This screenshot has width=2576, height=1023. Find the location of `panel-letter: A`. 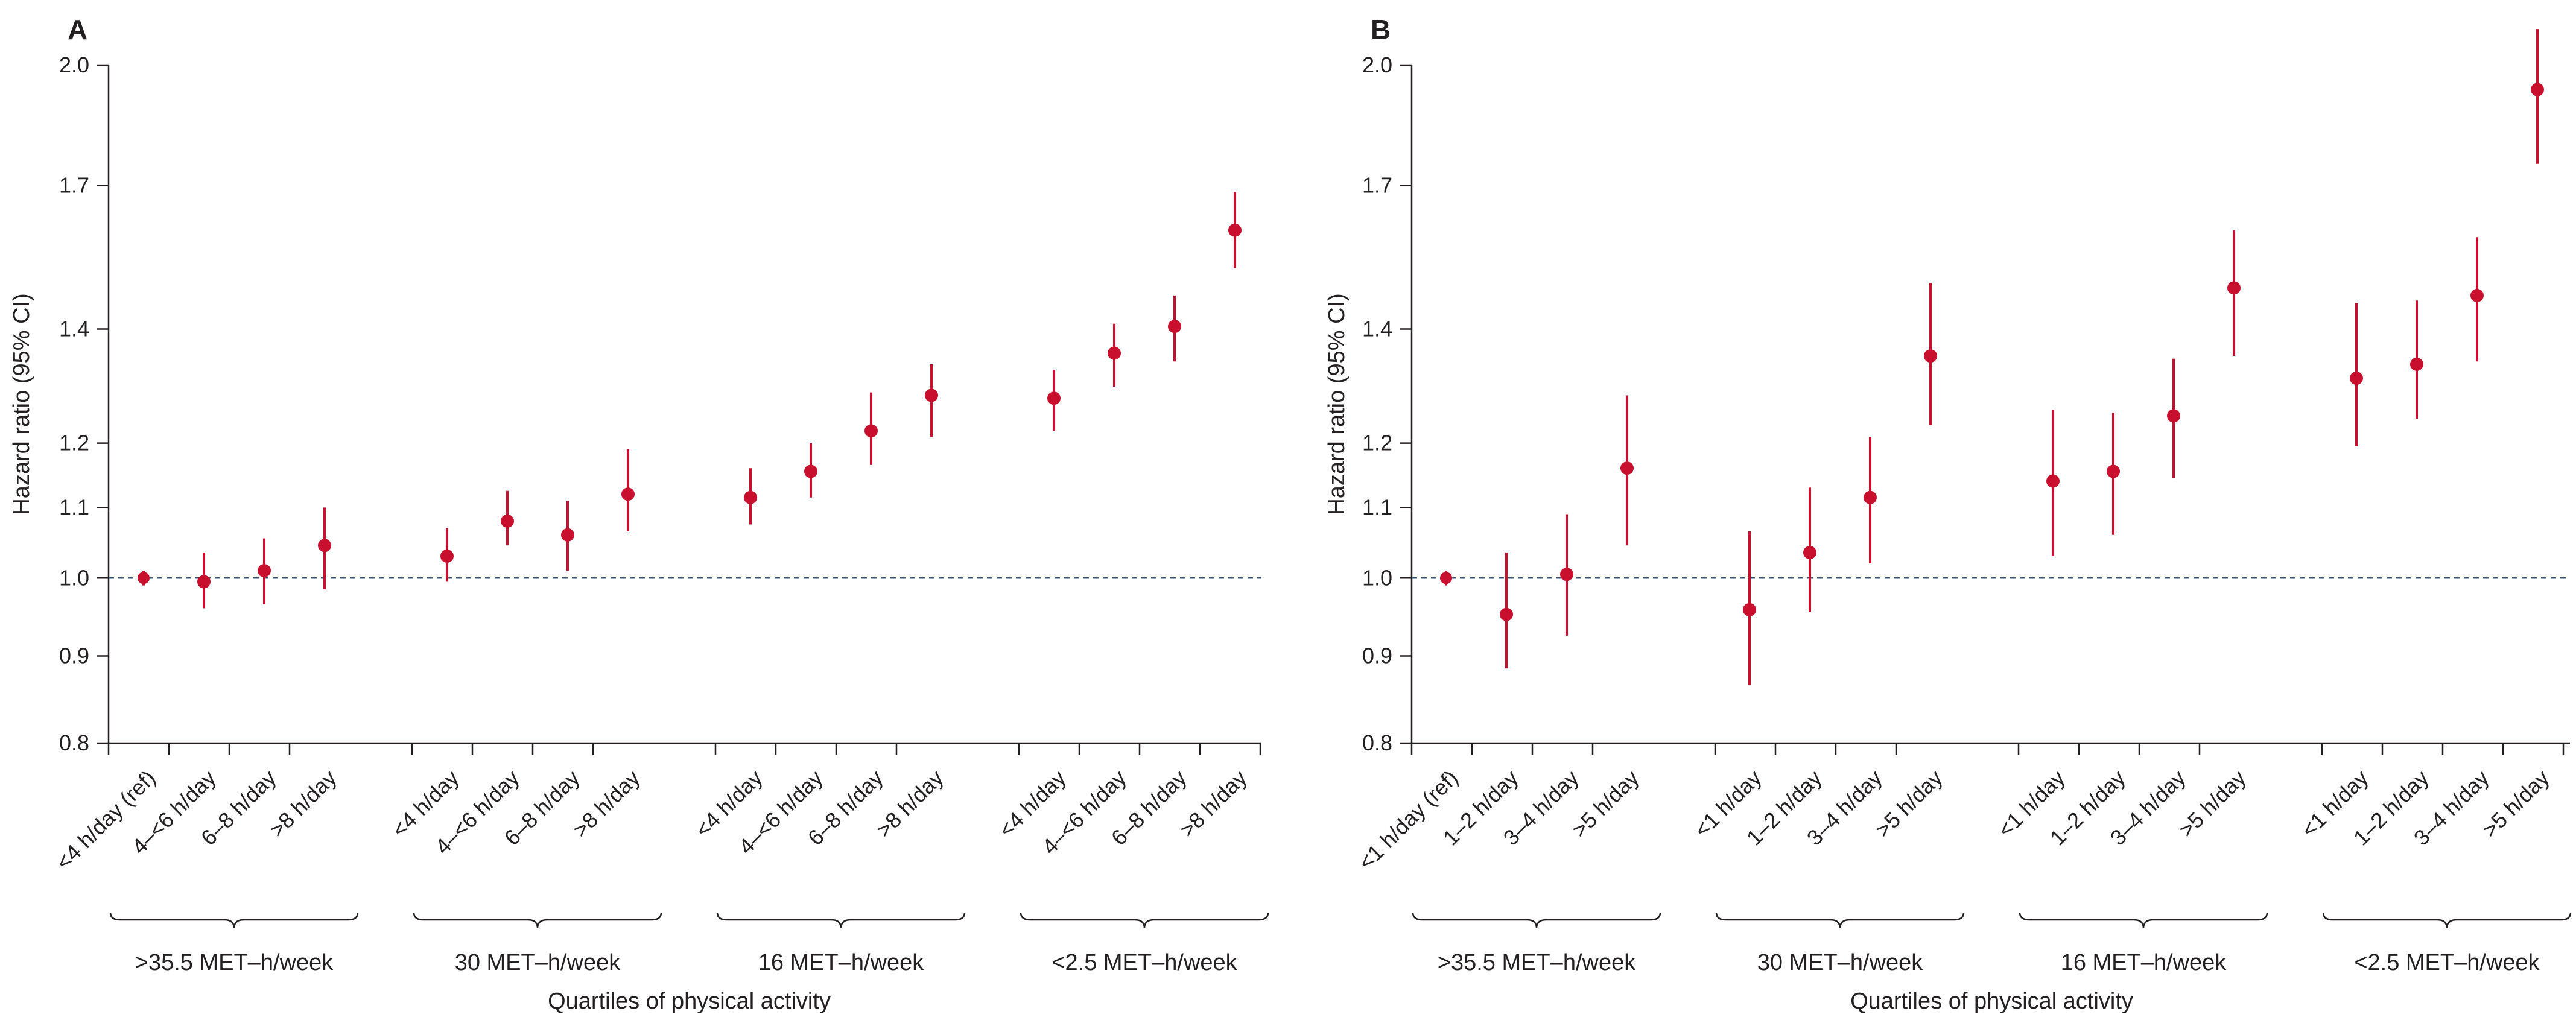

panel-letter: A is located at coordinates (77, 29).